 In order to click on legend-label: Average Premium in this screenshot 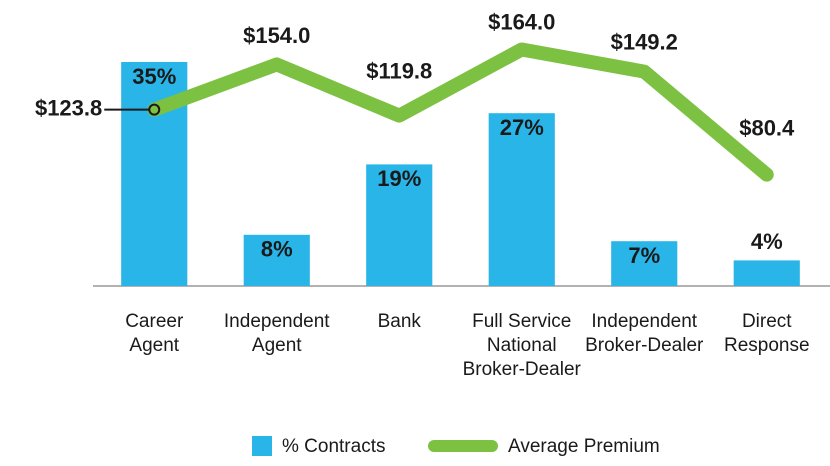, I will do `click(584, 446)`.